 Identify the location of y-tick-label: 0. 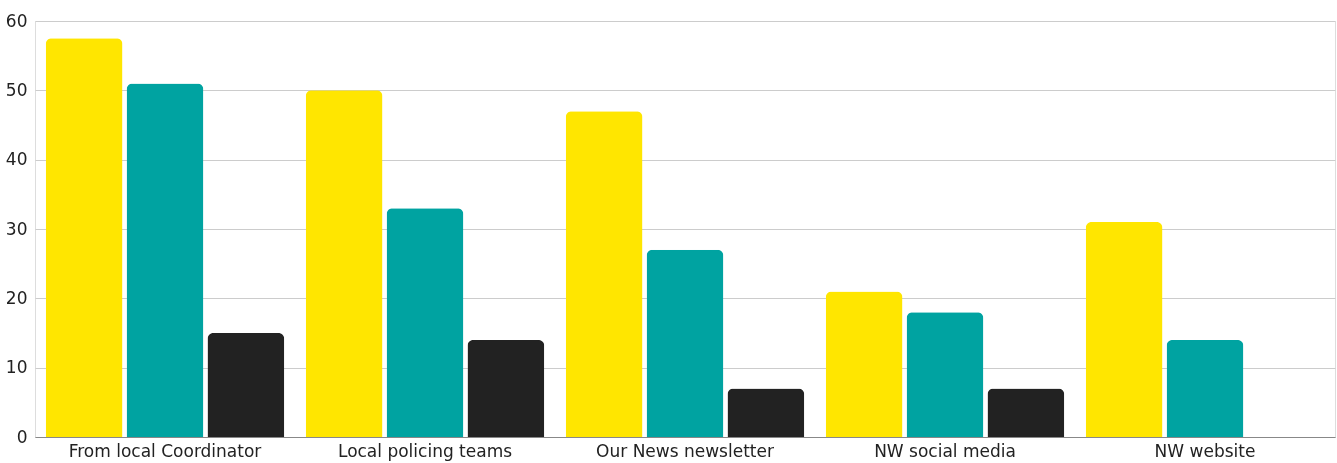
(22, 436).